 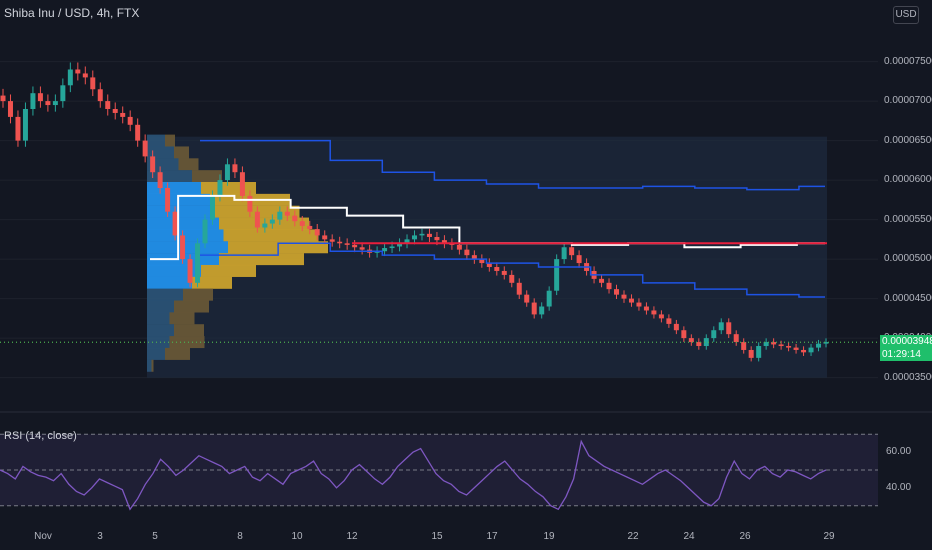 What do you see at coordinates (512, 165) in the screenshot?
I see `upper-band-line` at bounding box center [512, 165].